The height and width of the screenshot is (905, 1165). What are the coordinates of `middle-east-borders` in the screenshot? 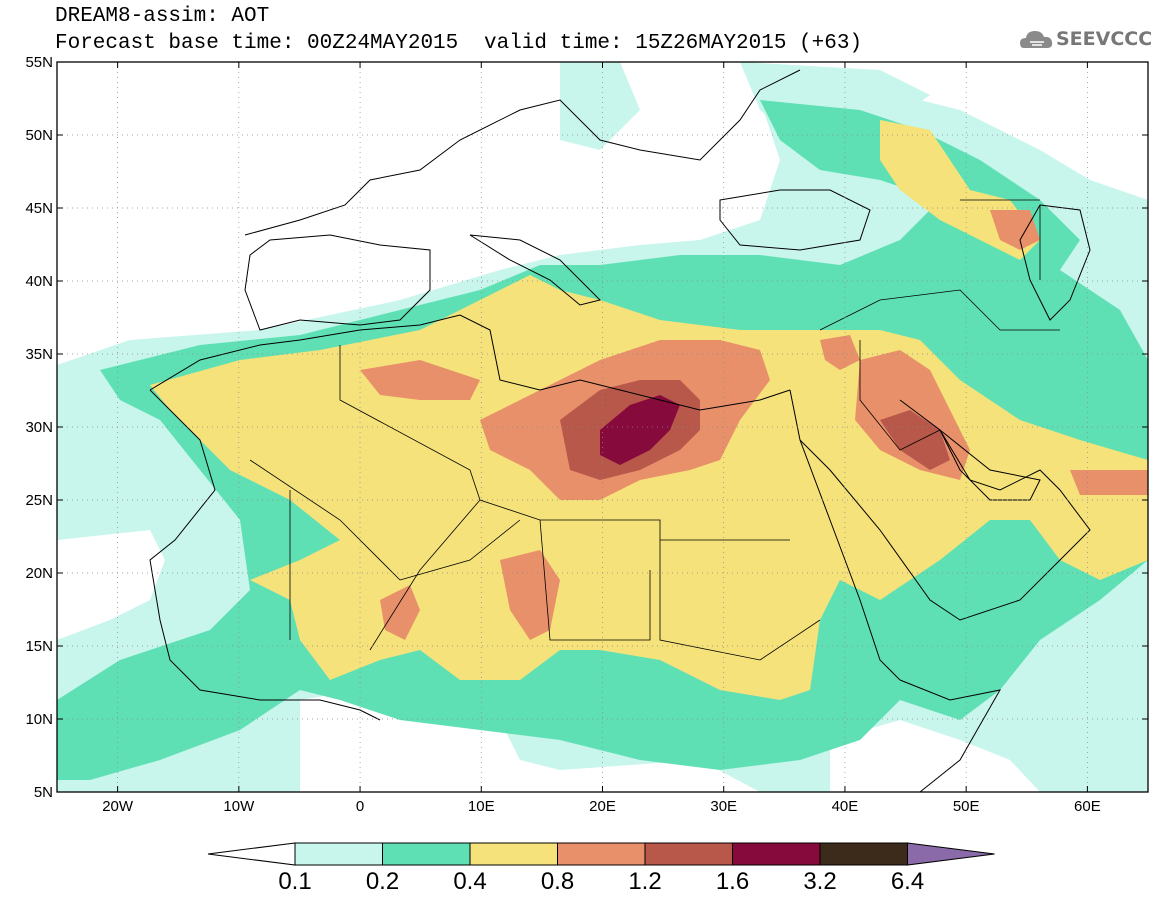 It's located at (939, 325).